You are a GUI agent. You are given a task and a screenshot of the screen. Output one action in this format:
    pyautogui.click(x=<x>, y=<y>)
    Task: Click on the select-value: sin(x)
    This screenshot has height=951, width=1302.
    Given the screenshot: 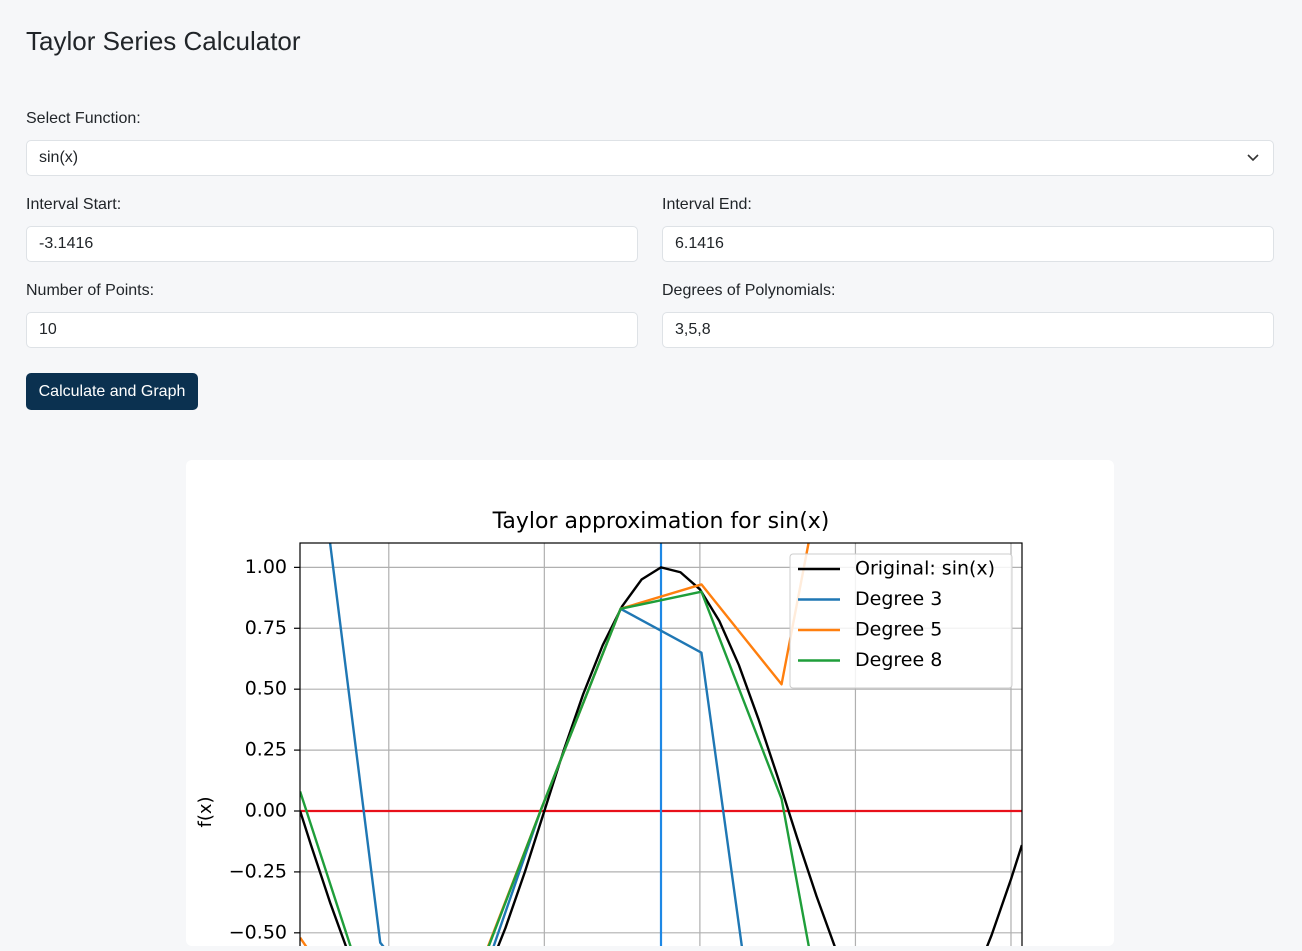 What is the action you would take?
    pyautogui.click(x=59, y=157)
    